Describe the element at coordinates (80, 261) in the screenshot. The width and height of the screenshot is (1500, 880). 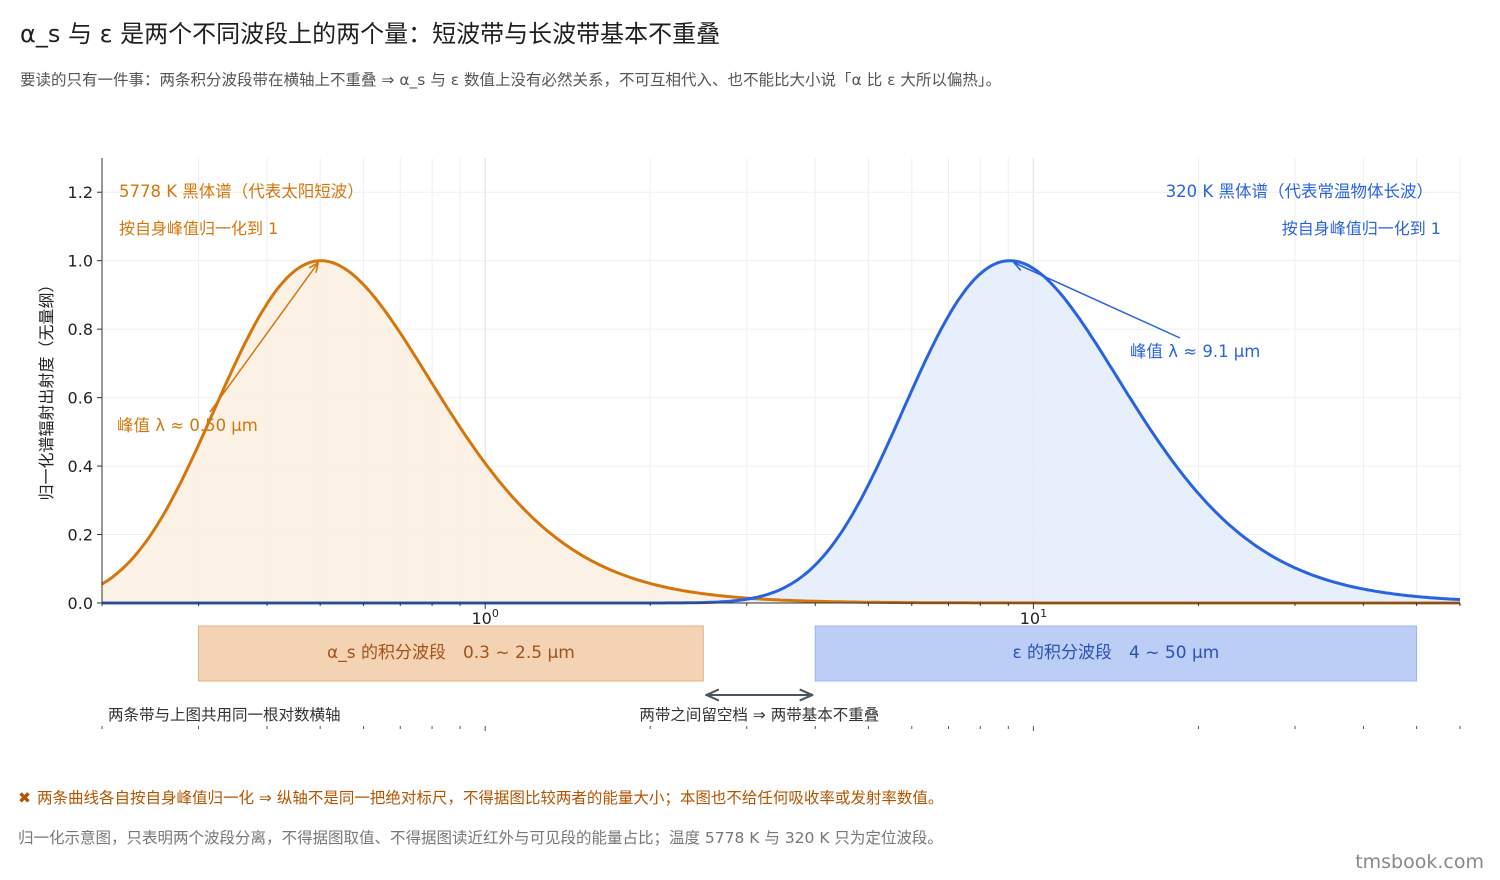
I see `y-tick-label: 1.0` at that location.